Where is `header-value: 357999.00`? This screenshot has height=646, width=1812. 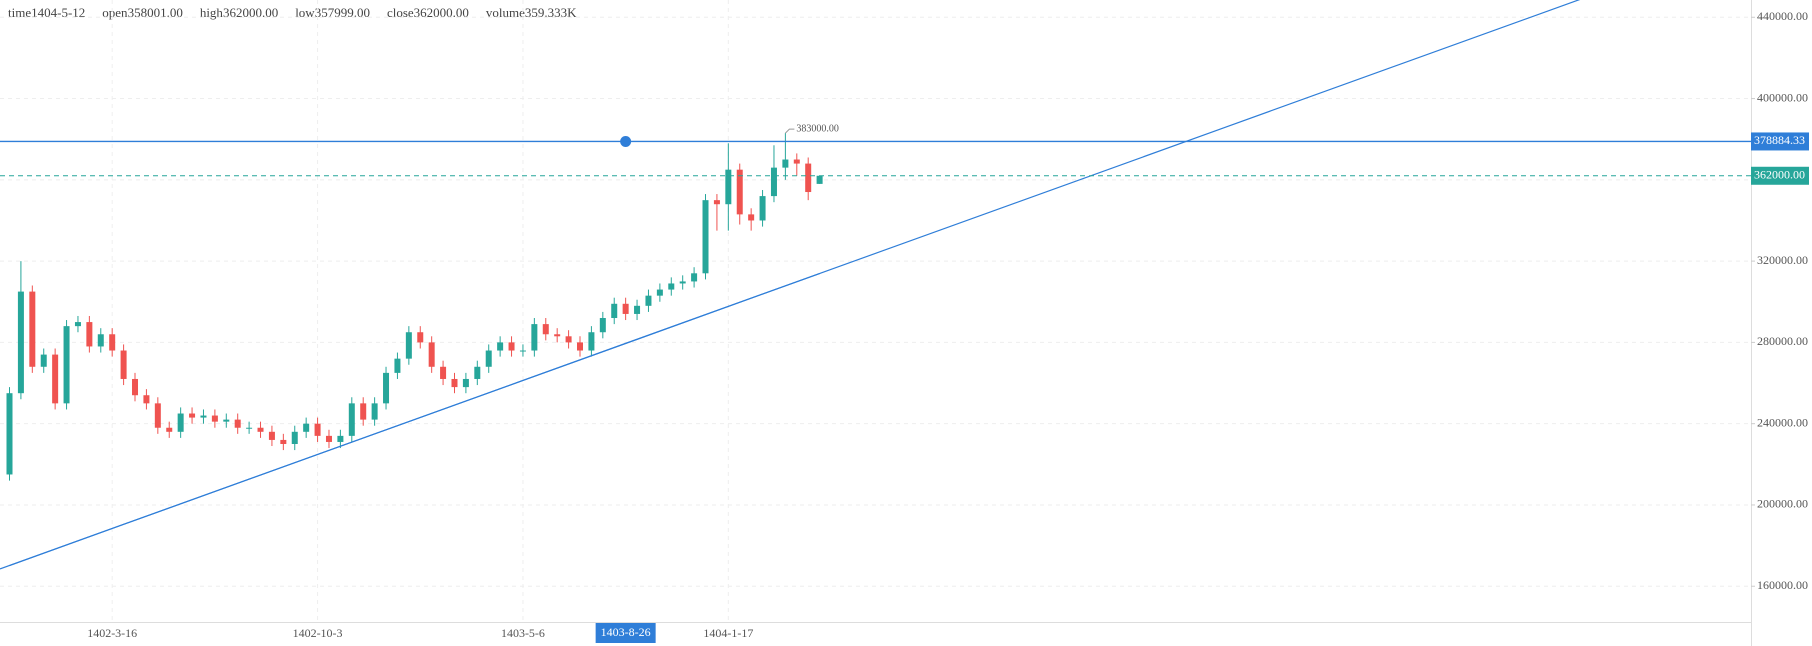 header-value: 357999.00 is located at coordinates (342, 12).